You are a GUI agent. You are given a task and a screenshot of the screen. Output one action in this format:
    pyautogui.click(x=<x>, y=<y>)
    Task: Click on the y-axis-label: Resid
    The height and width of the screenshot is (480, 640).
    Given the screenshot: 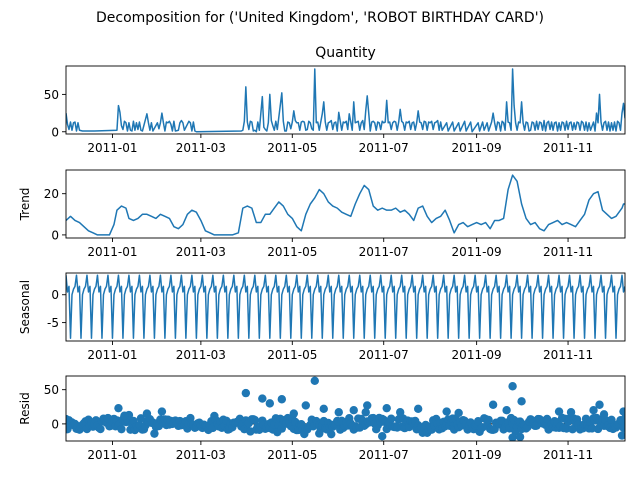 What is the action you would take?
    pyautogui.click(x=25, y=408)
    